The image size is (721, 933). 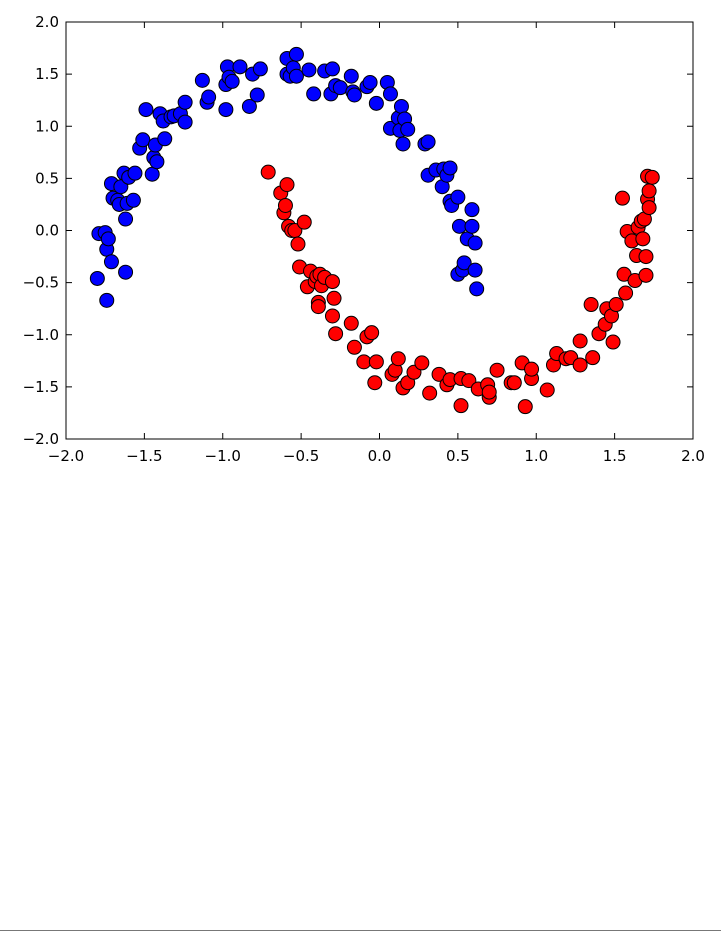 I want to click on y-tick-label: 1.0, so click(x=47, y=126).